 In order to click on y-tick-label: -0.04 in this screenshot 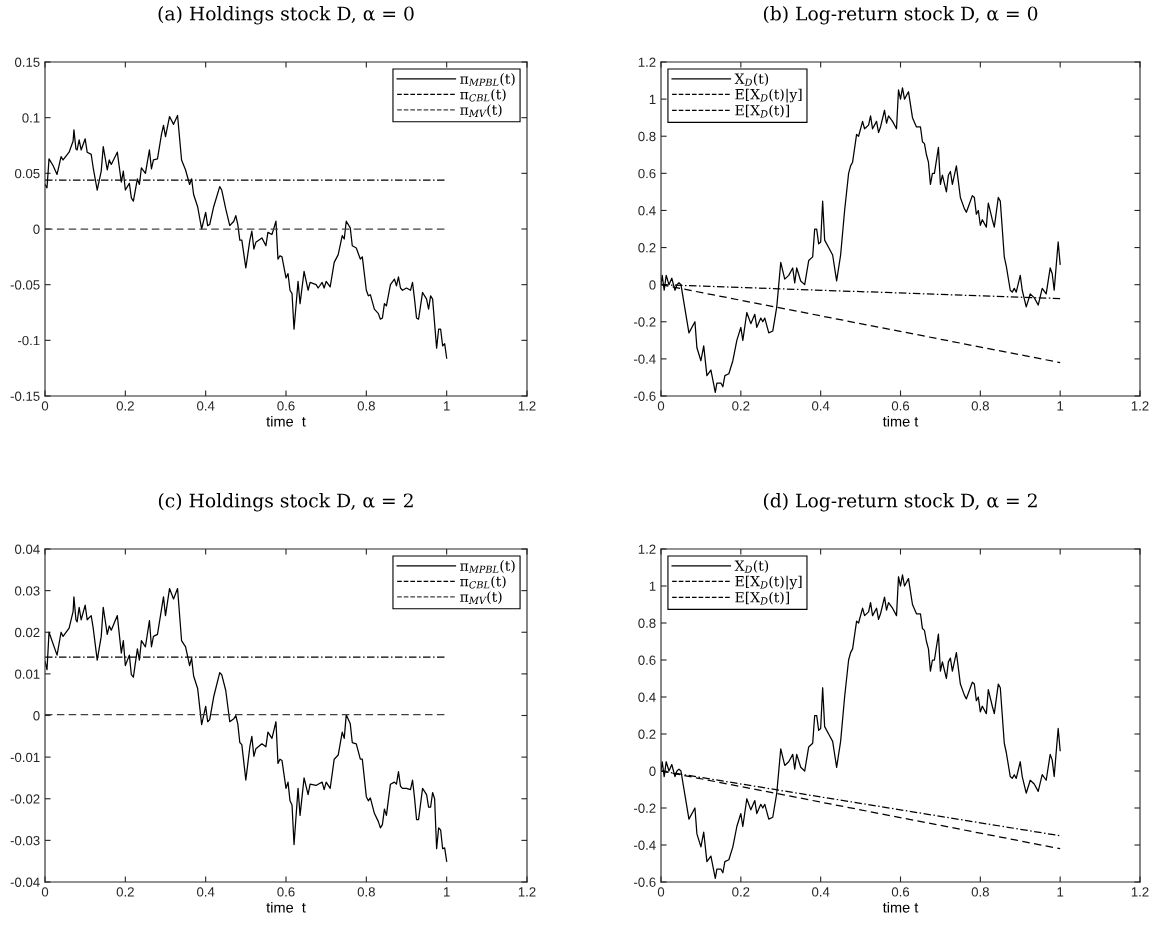, I will do `click(25, 882)`.